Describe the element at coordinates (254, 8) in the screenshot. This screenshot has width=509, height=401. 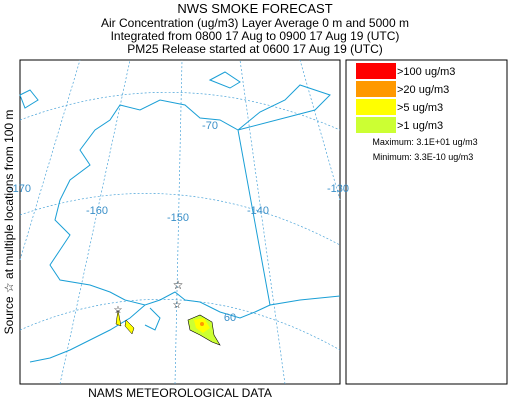
I see `title: NWS SMOKE FORECAST` at that location.